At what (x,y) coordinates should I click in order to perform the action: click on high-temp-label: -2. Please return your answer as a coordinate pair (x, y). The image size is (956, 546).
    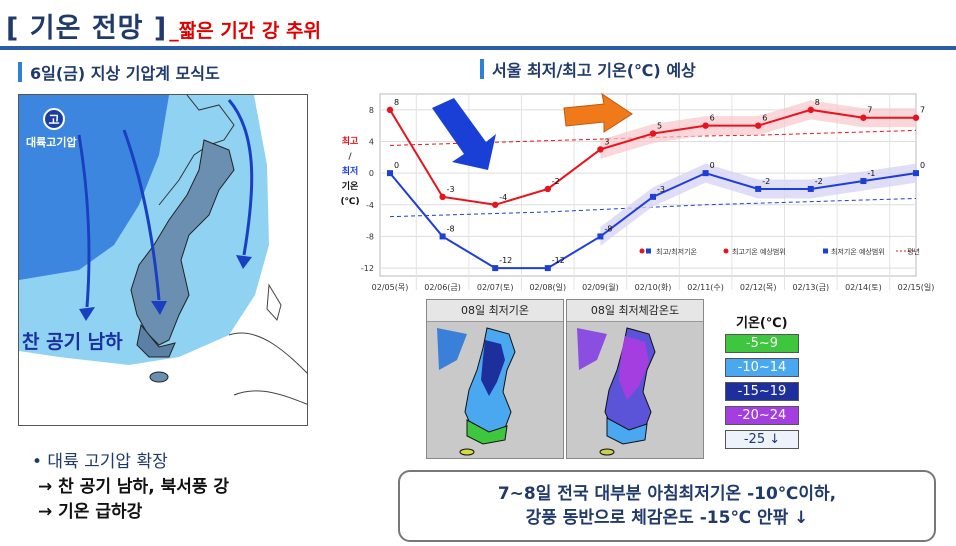
    Looking at the image, I should click on (556, 181).